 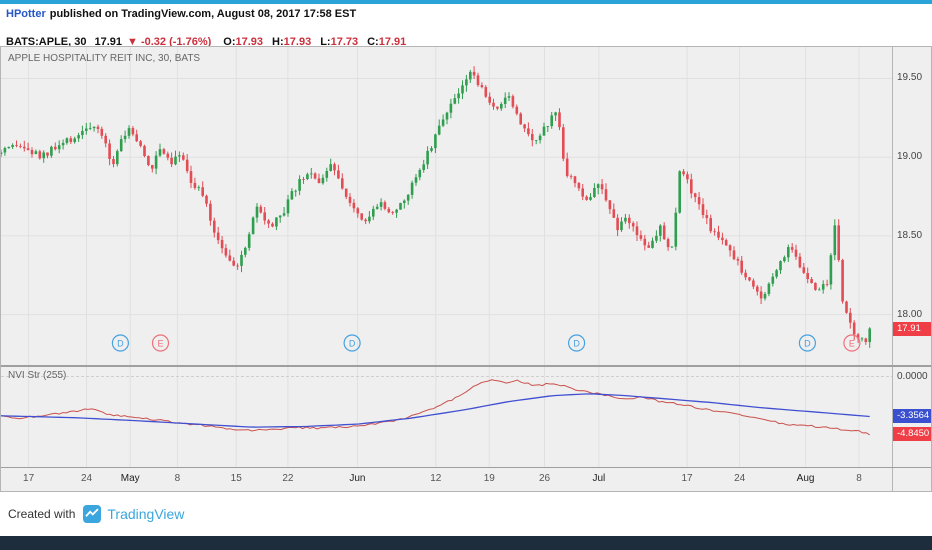 I want to click on price-tick: 19.50, so click(x=910, y=78).